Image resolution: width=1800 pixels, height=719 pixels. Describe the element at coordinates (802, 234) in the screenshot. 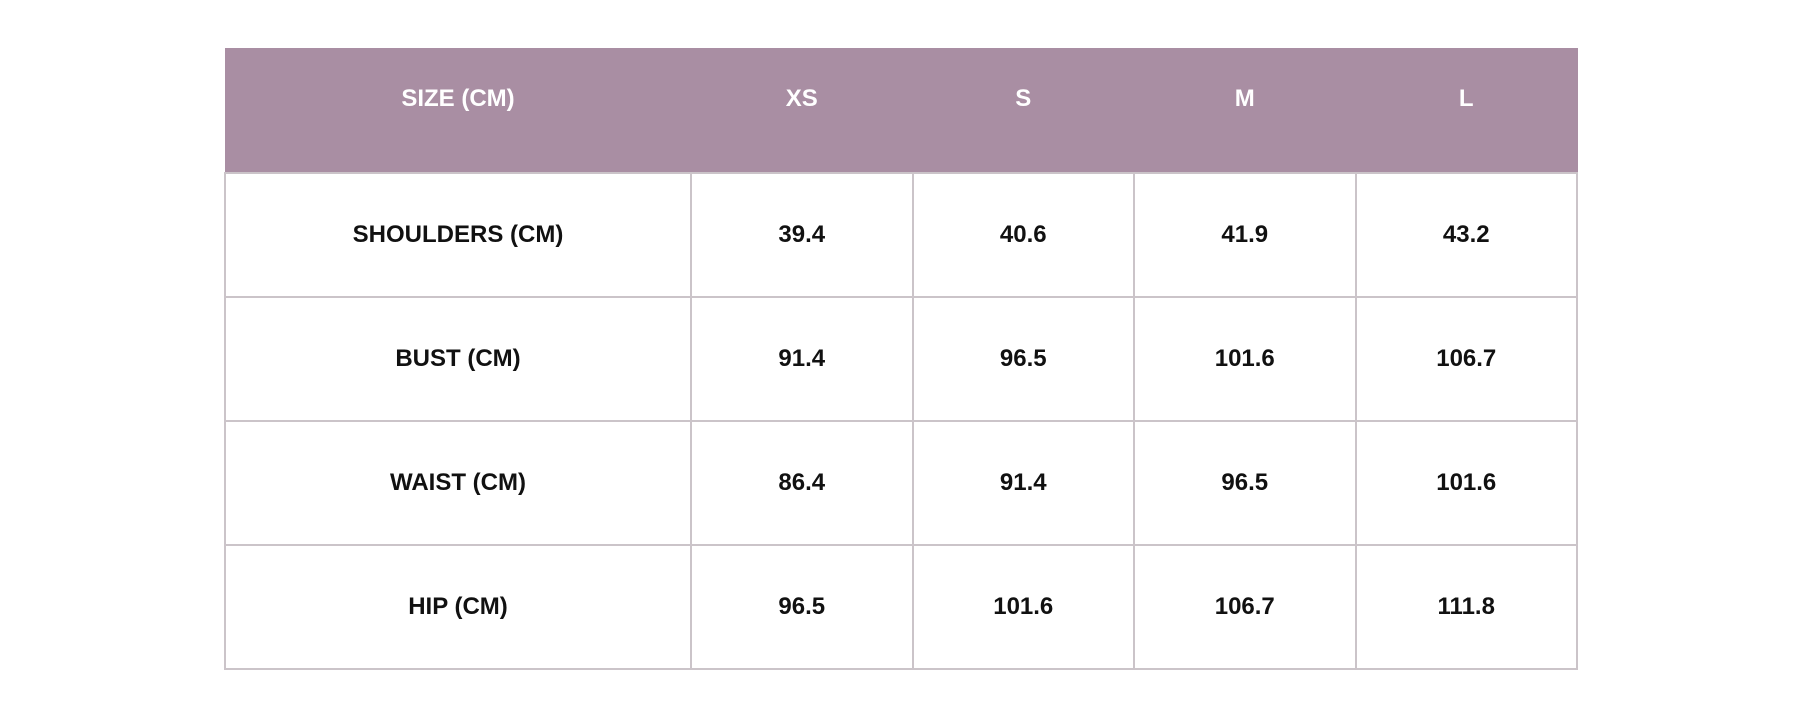

I see `table-cell: 39.4` at that location.